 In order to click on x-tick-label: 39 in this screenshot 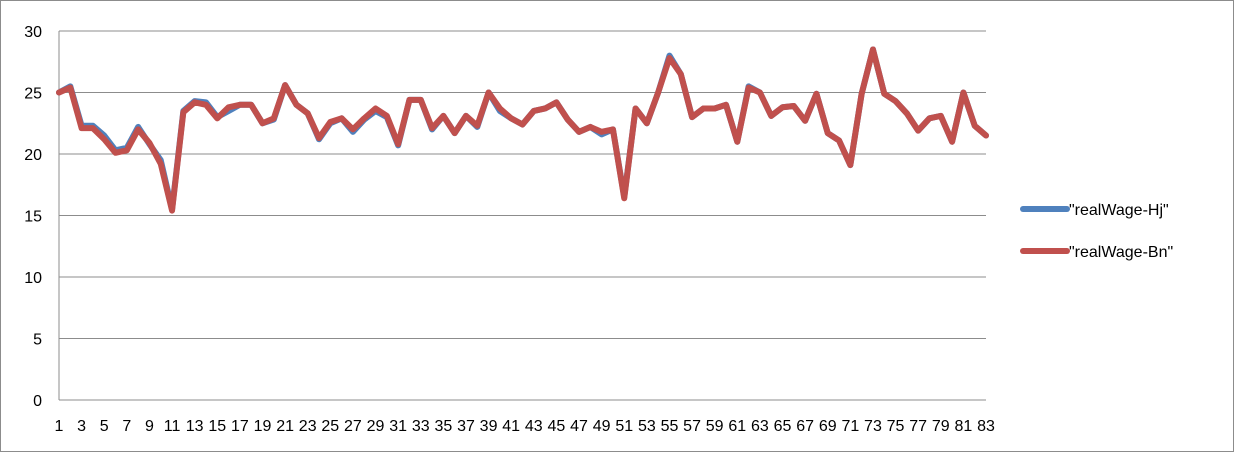, I will do `click(489, 426)`.